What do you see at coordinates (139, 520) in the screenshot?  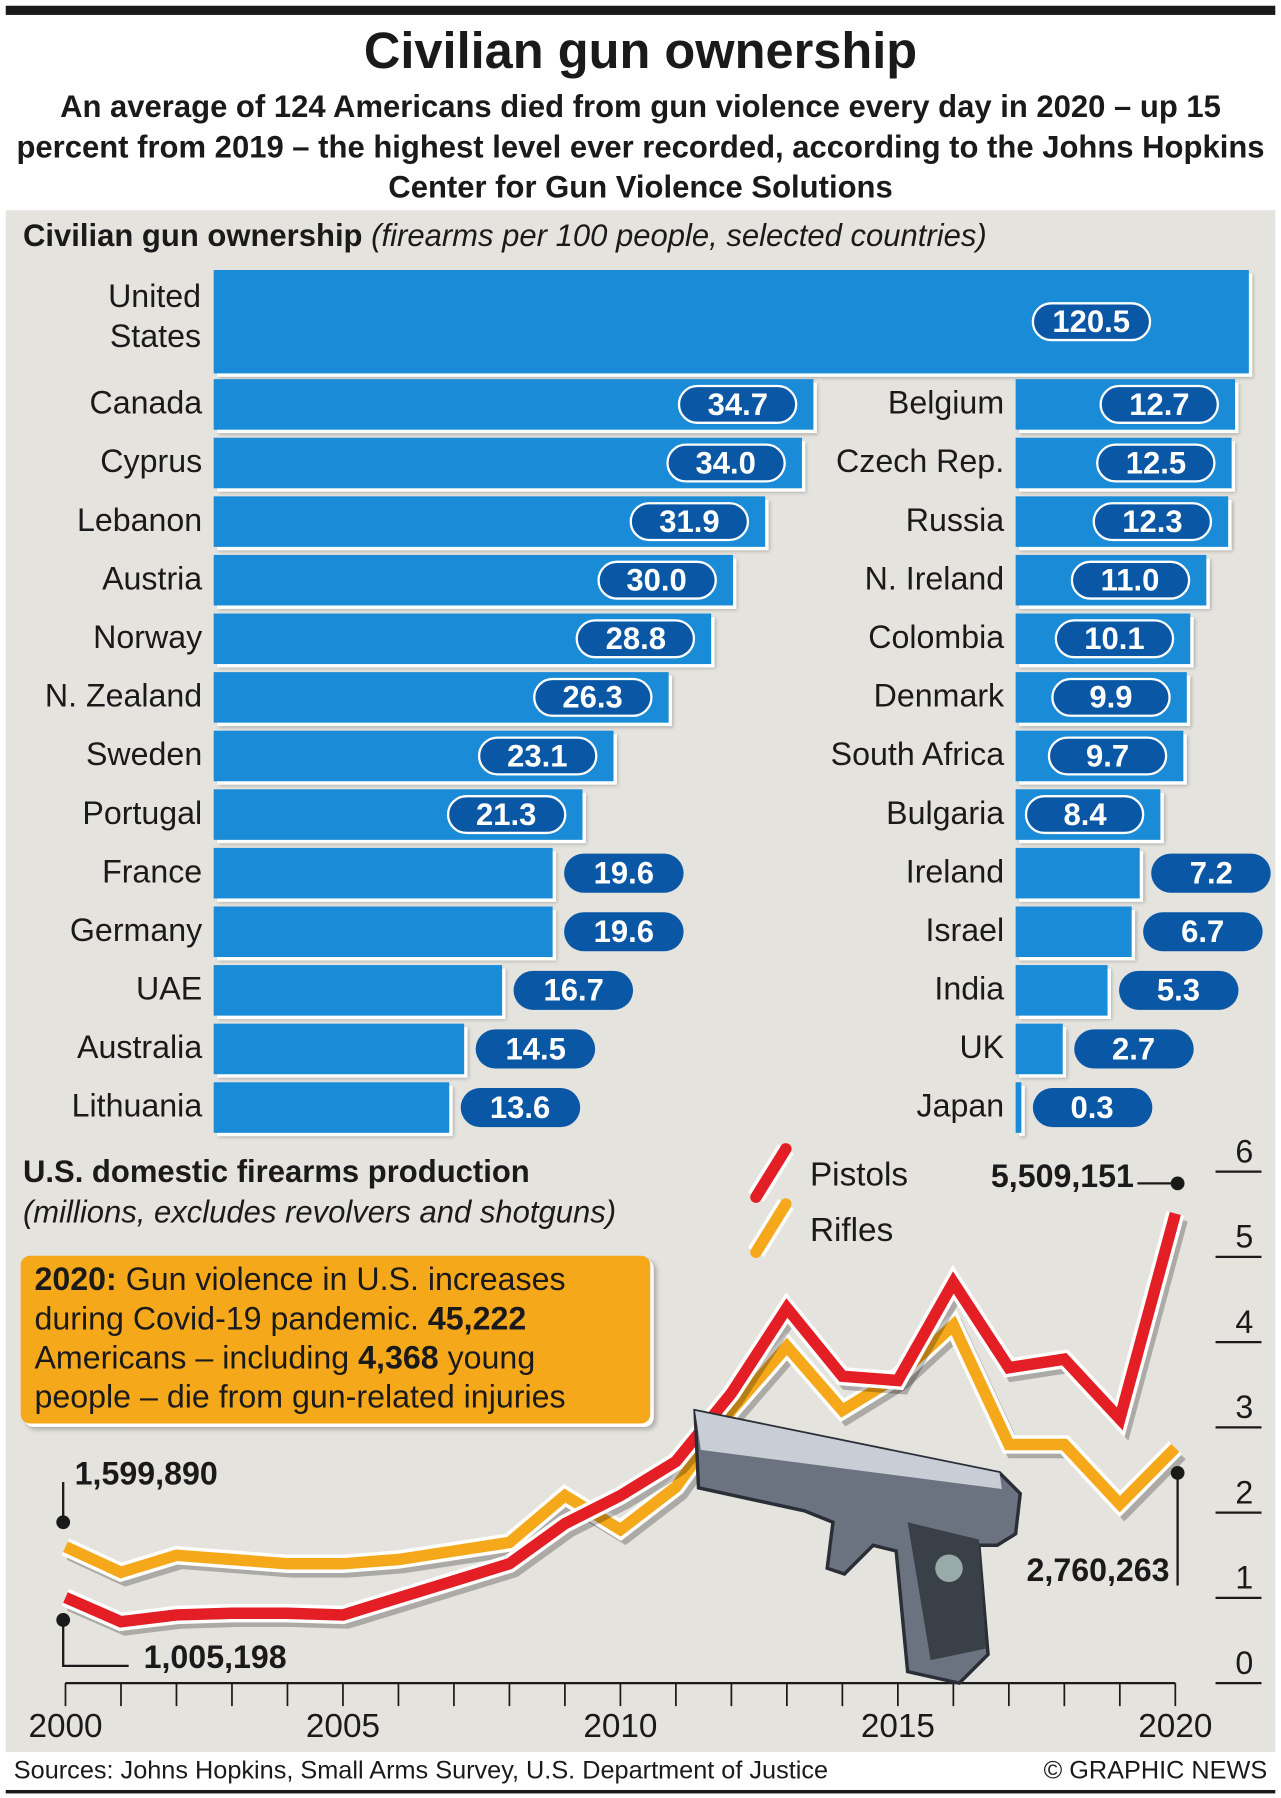 I see `bar-label: Lebanon` at bounding box center [139, 520].